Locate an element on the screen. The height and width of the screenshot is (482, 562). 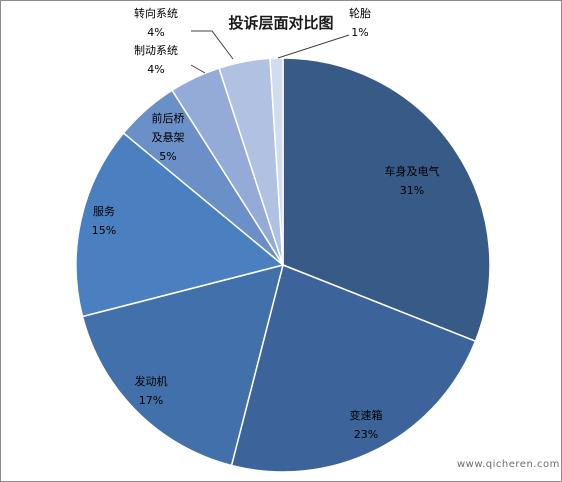
slice-label: 服务 15% is located at coordinates (104, 221).